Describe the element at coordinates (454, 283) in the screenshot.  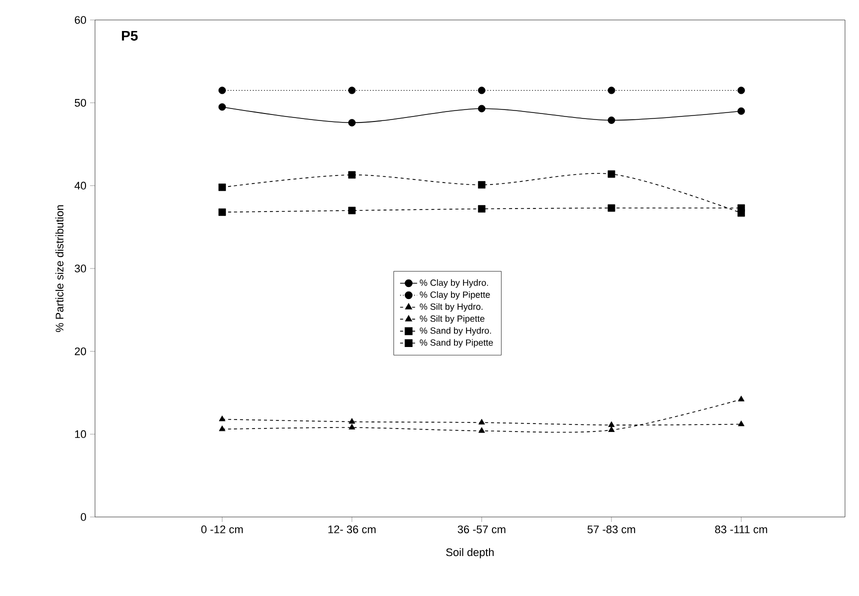
I see `legend-label: % Clay by Hydro.` at that location.